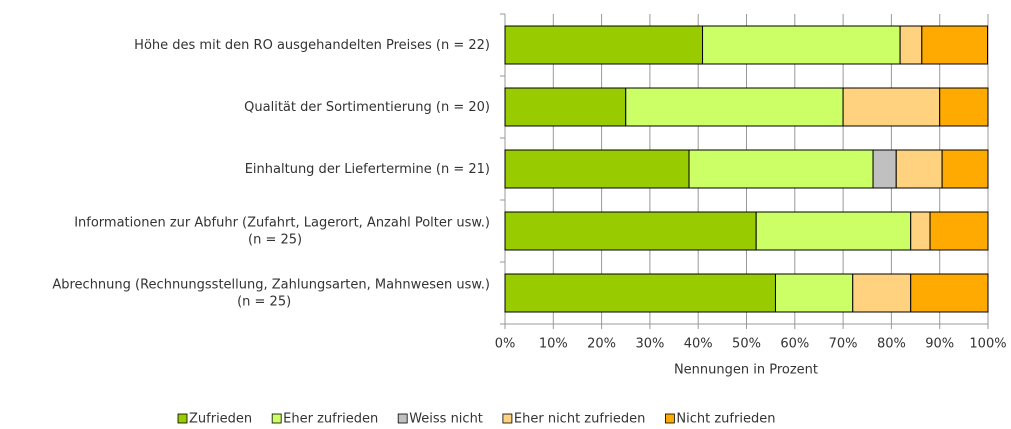 This screenshot has height=429, width=1011. Describe the element at coordinates (794, 344) in the screenshot. I see `x-tick-label: 60%` at that location.